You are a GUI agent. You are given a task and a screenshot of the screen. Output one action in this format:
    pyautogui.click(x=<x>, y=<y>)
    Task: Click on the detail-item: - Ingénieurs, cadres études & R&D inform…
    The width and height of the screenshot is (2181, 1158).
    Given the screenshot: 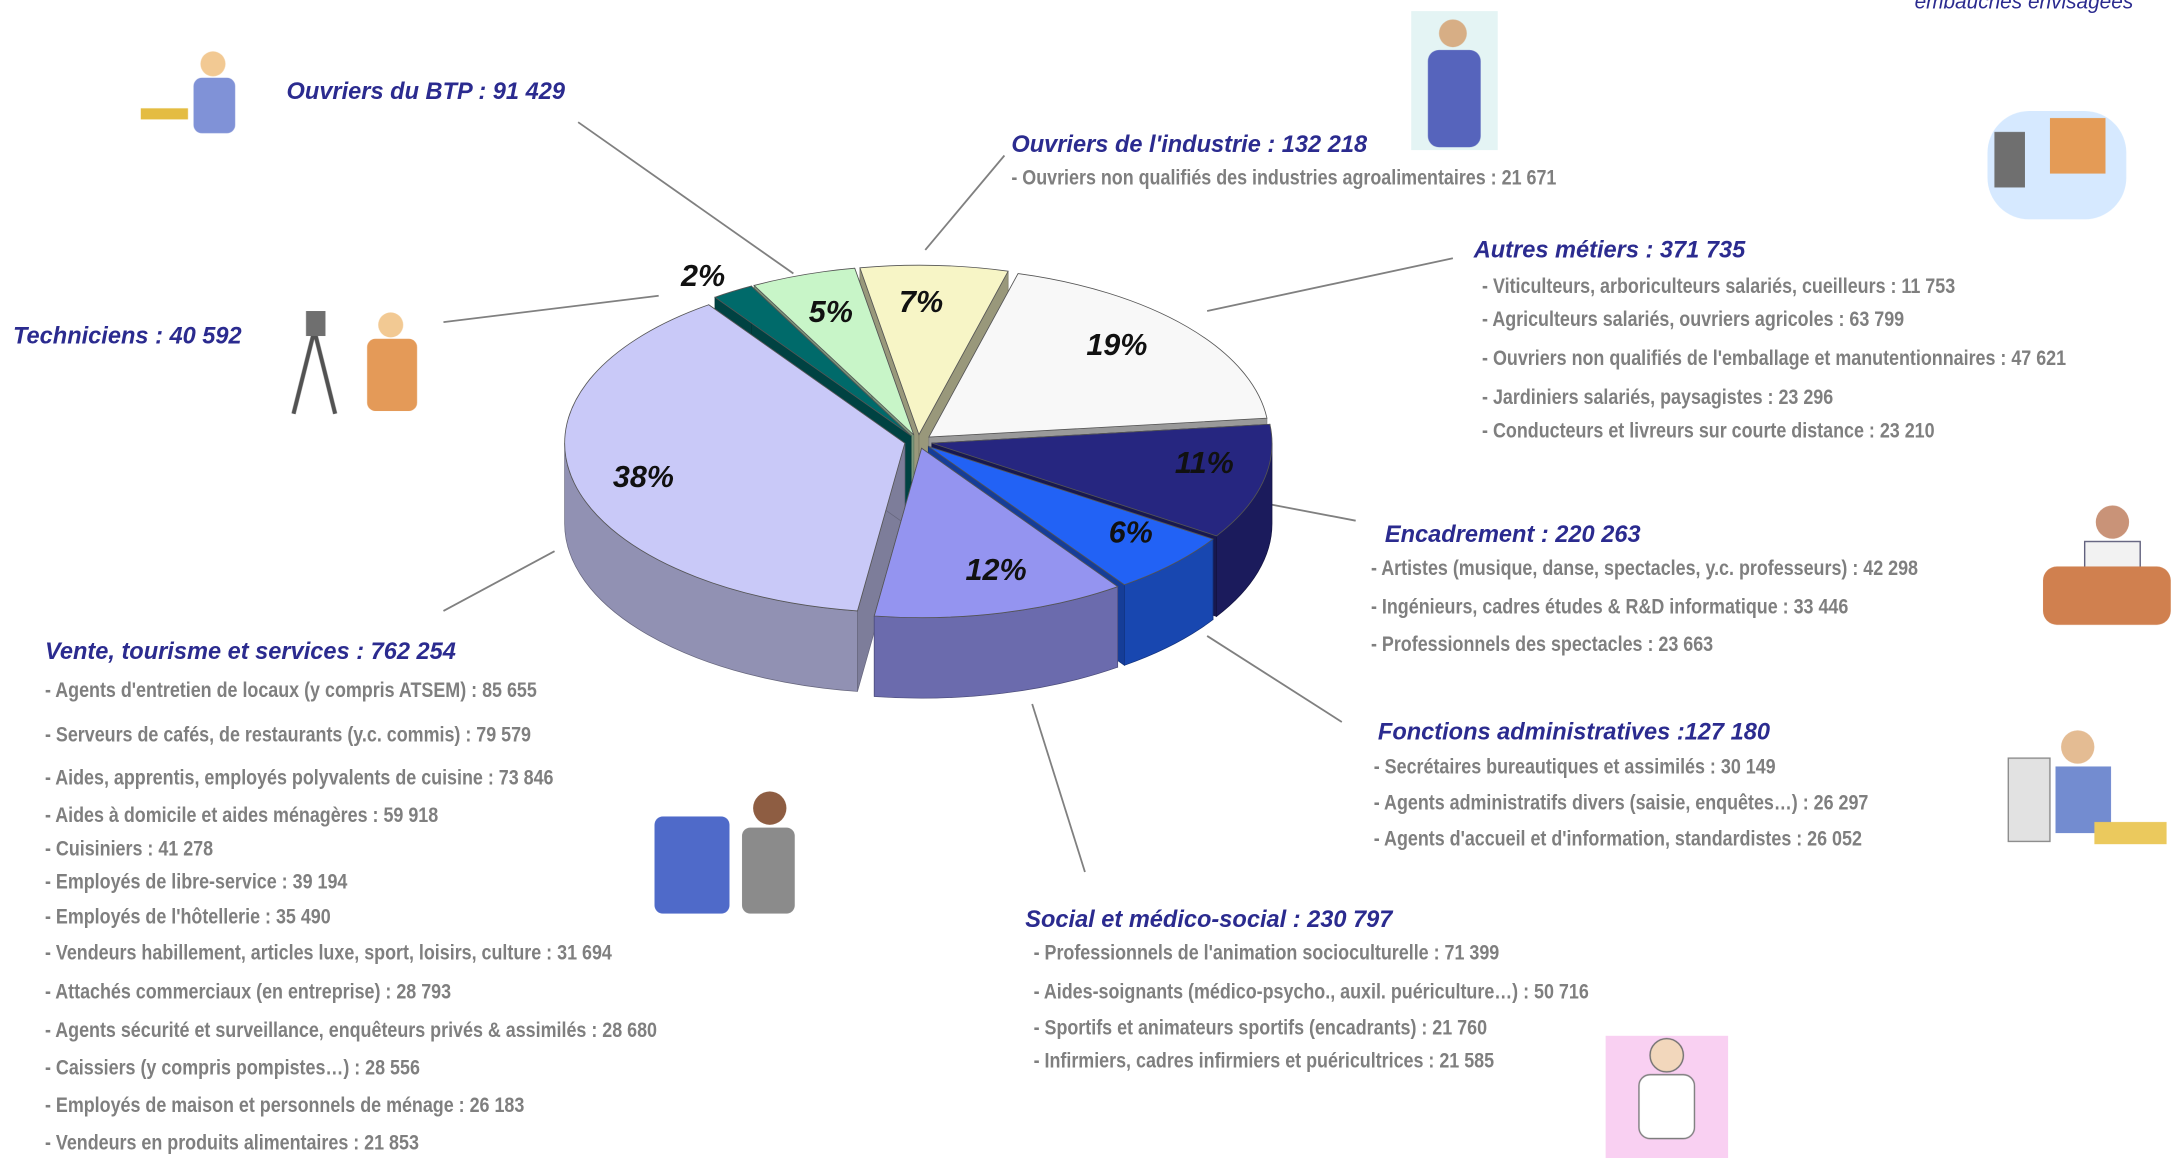 What is the action you would take?
    pyautogui.click(x=1610, y=607)
    